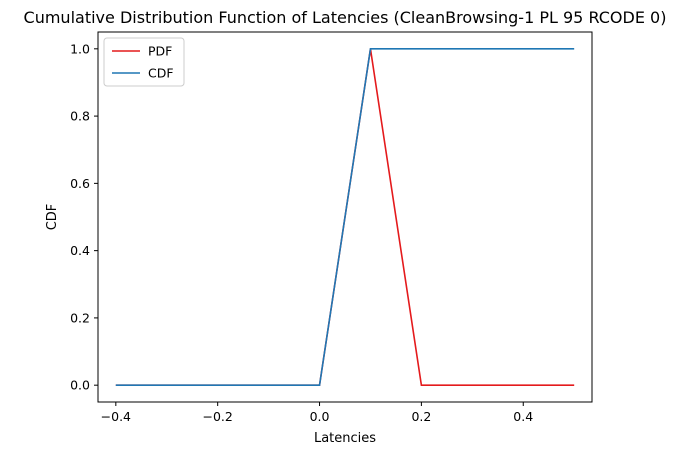 This screenshot has height=455, width=686. Describe the element at coordinates (116, 416) in the screenshot. I see `x-tick-label: −0.4` at that location.